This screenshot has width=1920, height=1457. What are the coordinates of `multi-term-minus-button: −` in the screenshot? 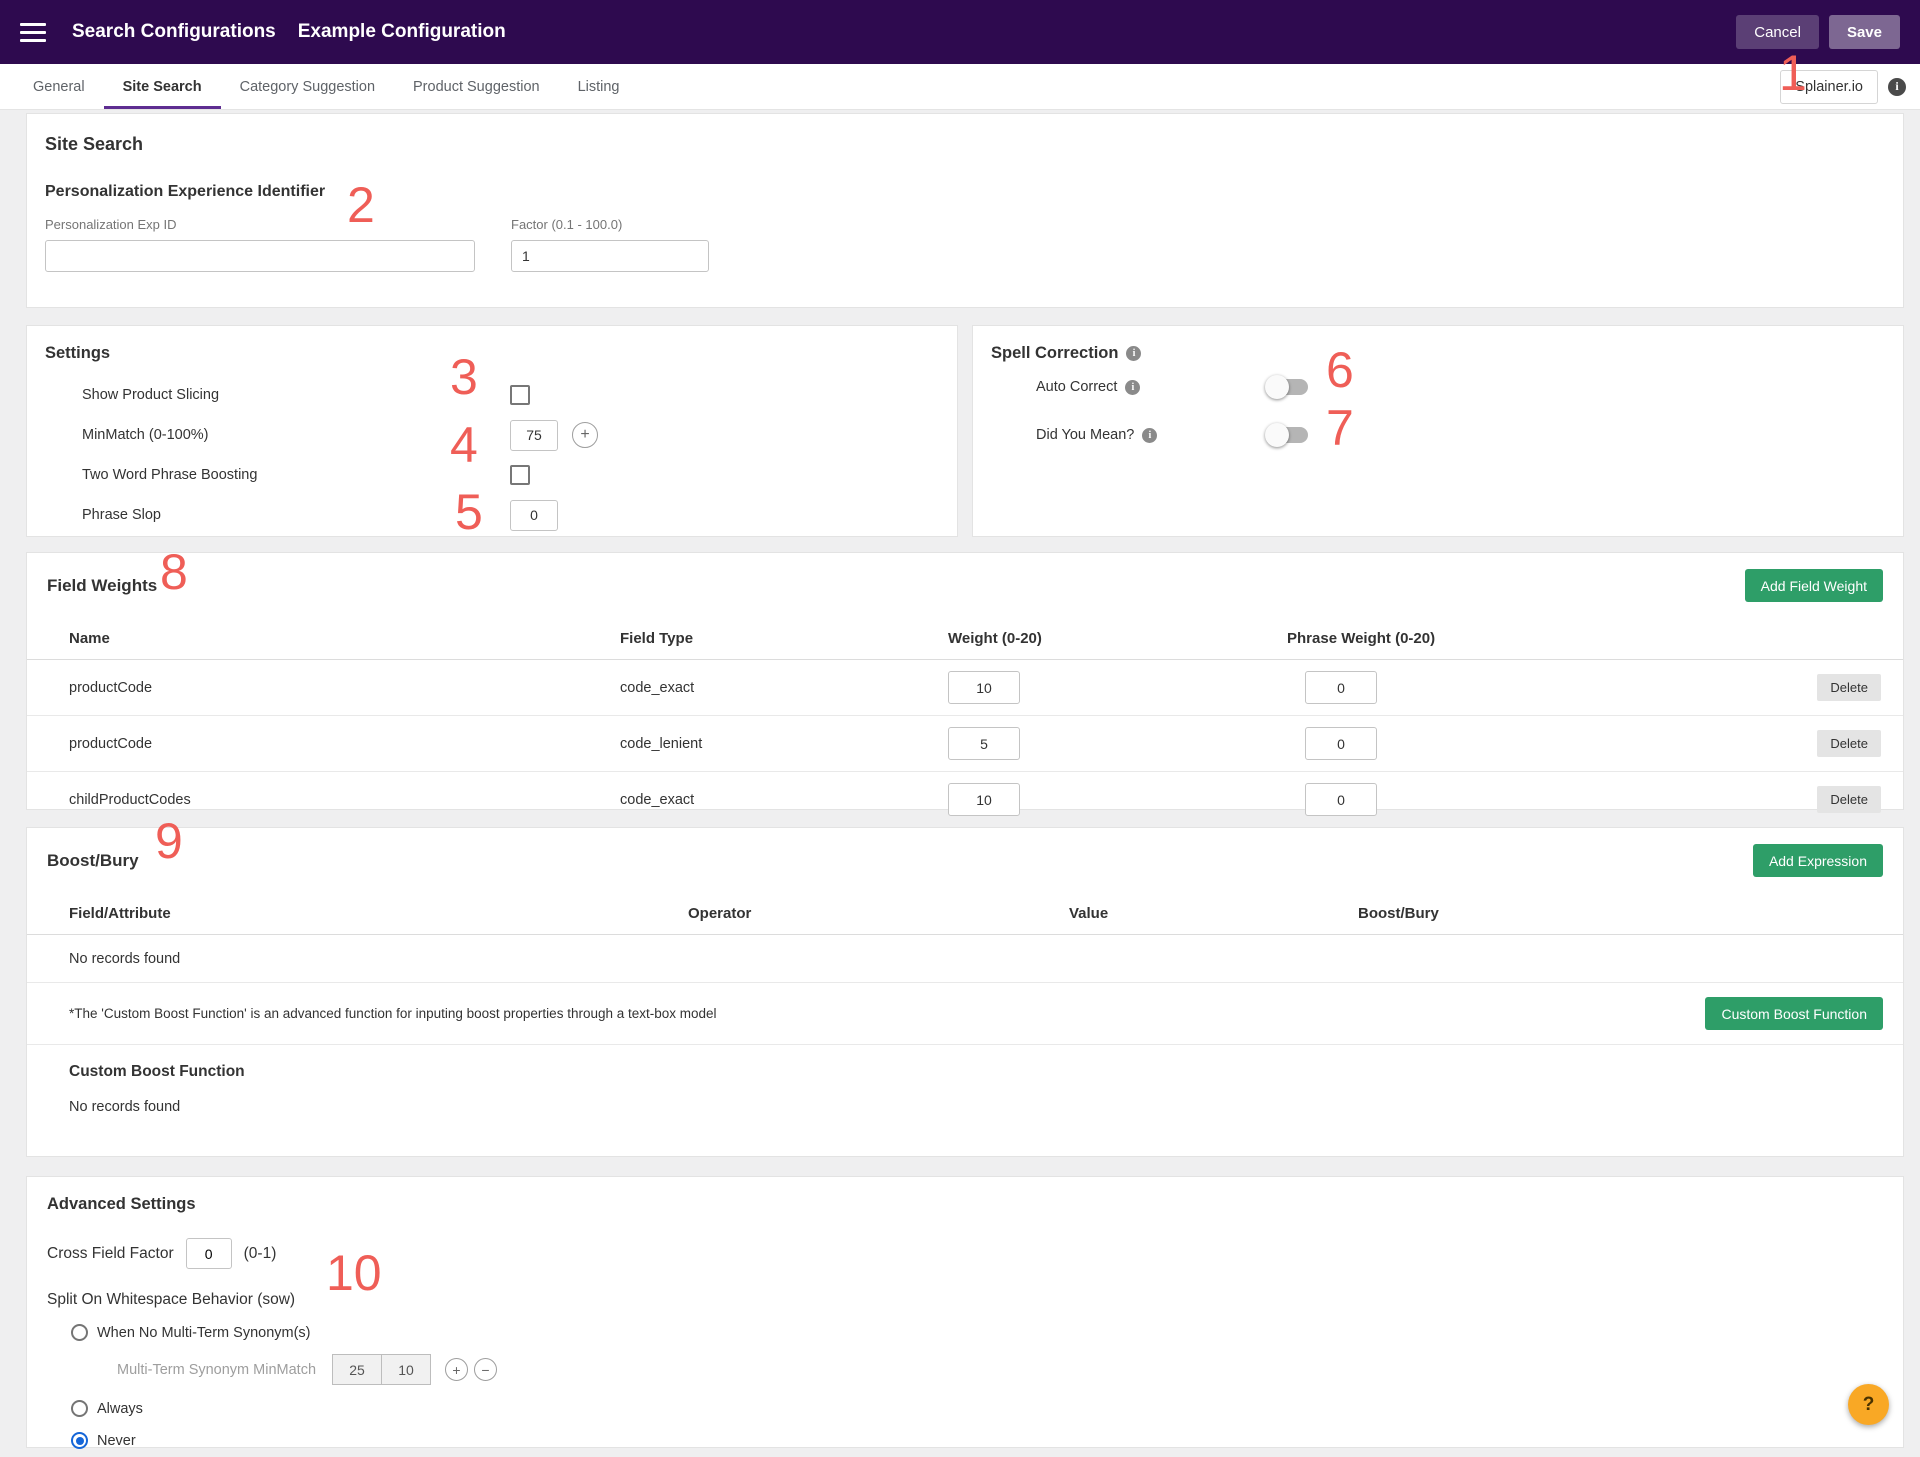 It's located at (486, 1369).